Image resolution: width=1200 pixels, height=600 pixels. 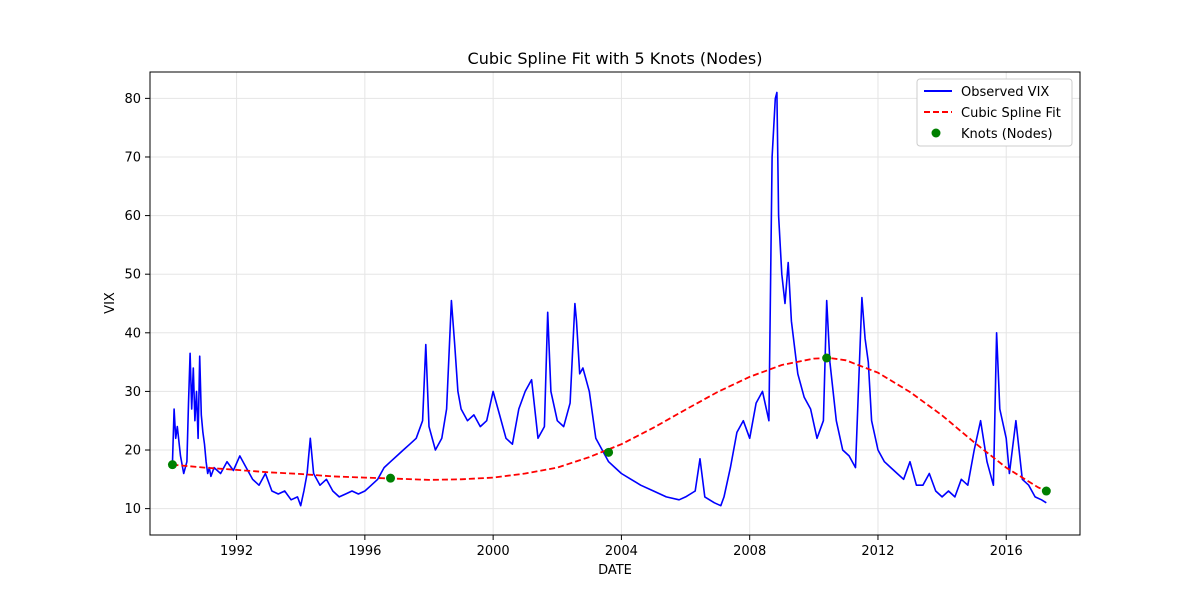 What do you see at coordinates (132, 216) in the screenshot?
I see `y-tick-label: 60` at bounding box center [132, 216].